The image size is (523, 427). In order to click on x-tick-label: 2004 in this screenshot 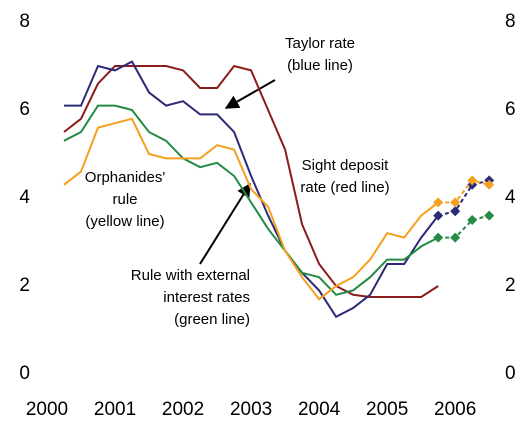, I will do `click(319, 409)`.